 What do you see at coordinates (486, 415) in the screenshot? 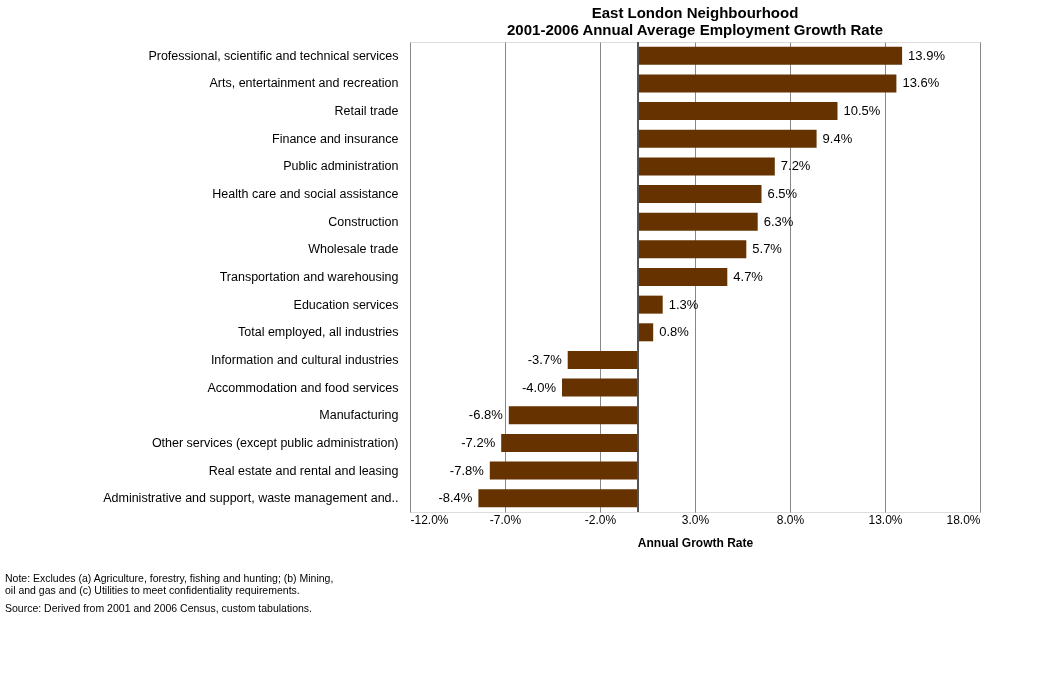
I see `data-label: -6.8%` at bounding box center [486, 415].